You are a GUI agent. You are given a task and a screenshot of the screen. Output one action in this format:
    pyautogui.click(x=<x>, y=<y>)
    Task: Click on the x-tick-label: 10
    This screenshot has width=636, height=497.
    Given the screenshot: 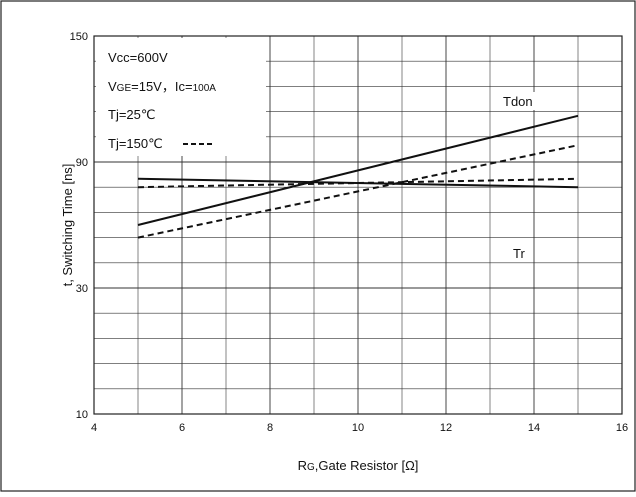 What is the action you would take?
    pyautogui.click(x=358, y=428)
    